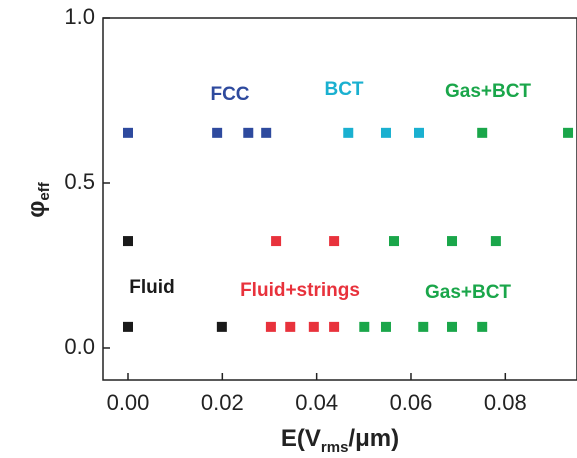  What do you see at coordinates (79, 346) in the screenshot?
I see `y-tick-label: 0.0` at bounding box center [79, 346].